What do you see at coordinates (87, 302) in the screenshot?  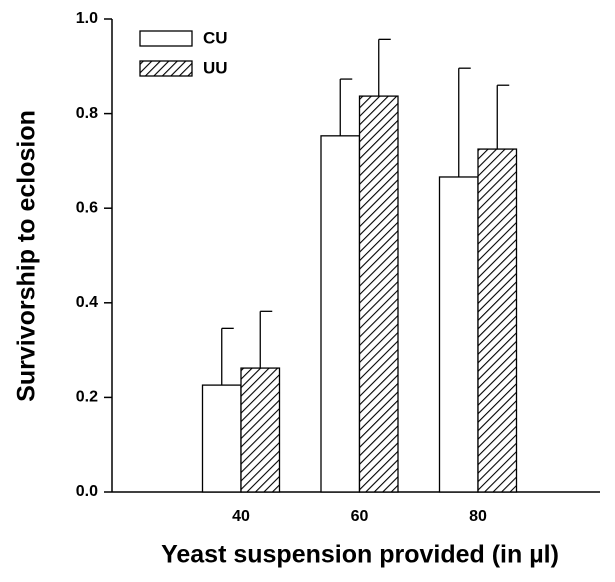 I see `y-tick-label: 0.4` at bounding box center [87, 302].